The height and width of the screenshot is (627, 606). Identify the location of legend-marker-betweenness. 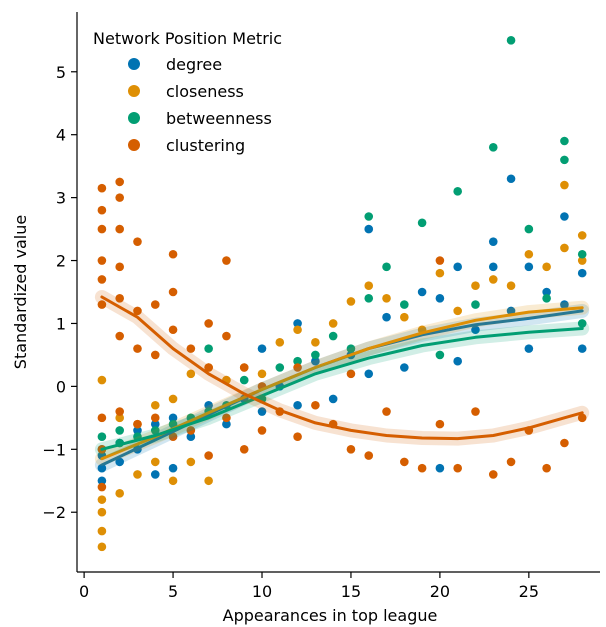
(134, 118).